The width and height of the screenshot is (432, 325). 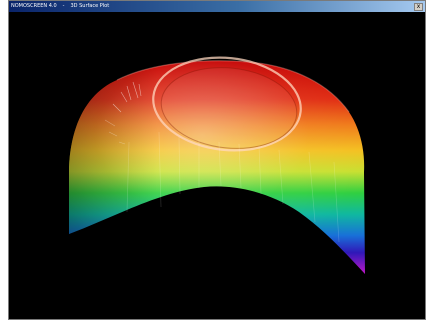 I want to click on app-name: NOMOSCREEN 4.0, so click(x=34, y=6).